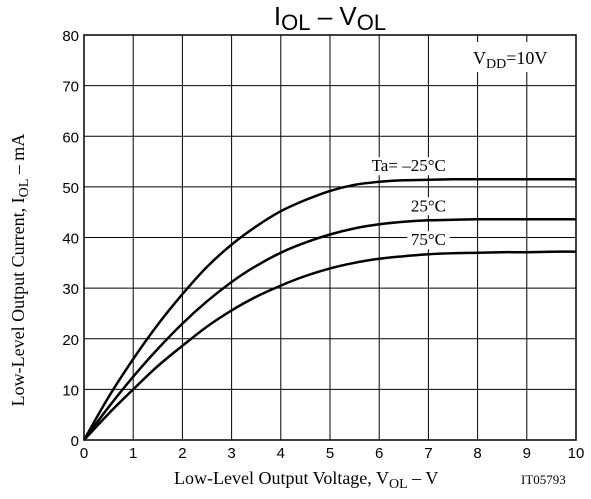 The height and width of the screenshot is (499, 591). Describe the element at coordinates (324, 16) in the screenshot. I see `title-dash: –` at that location.